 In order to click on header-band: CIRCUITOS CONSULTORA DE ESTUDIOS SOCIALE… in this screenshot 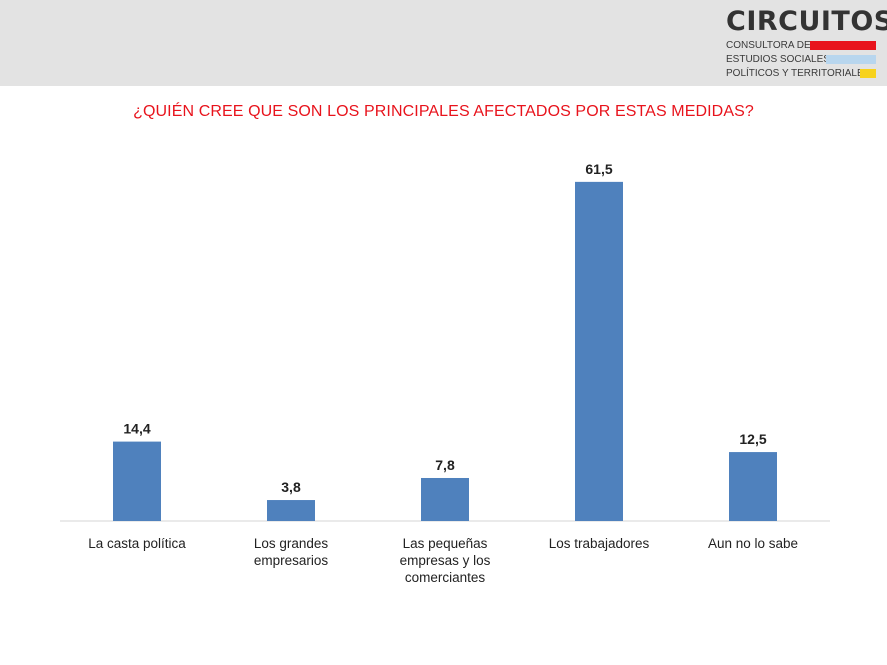, I will do `click(443, 43)`.